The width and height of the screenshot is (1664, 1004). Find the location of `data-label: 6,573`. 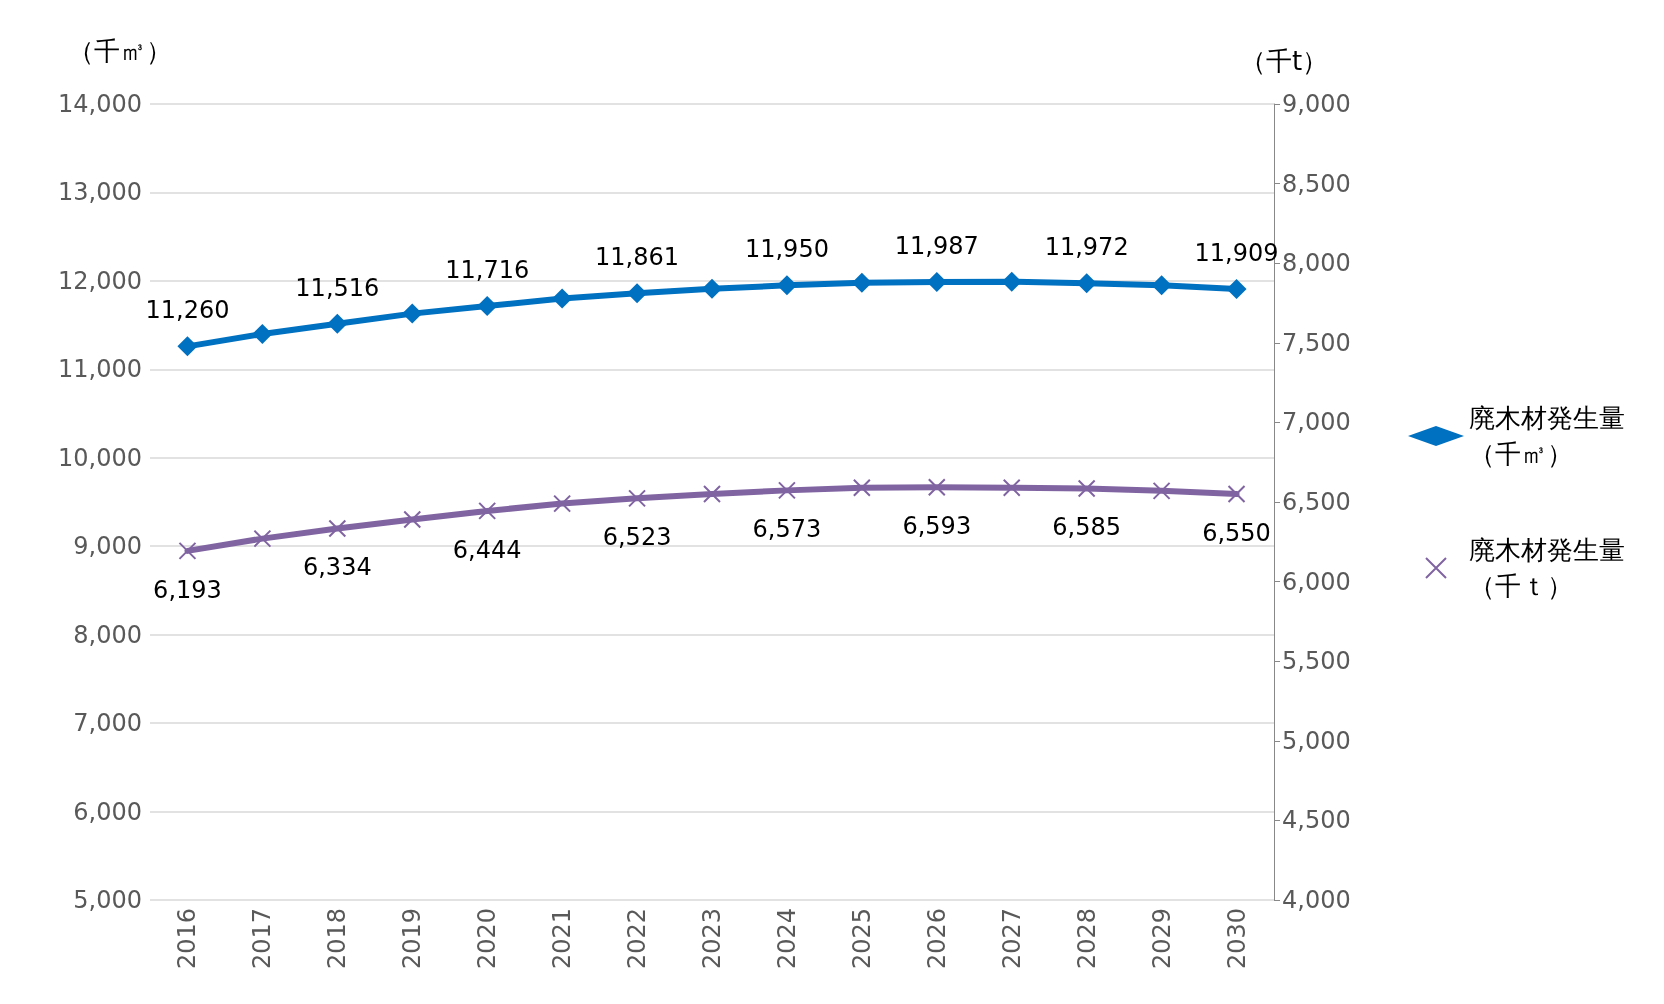

data-label: 6,573 is located at coordinates (787, 529).